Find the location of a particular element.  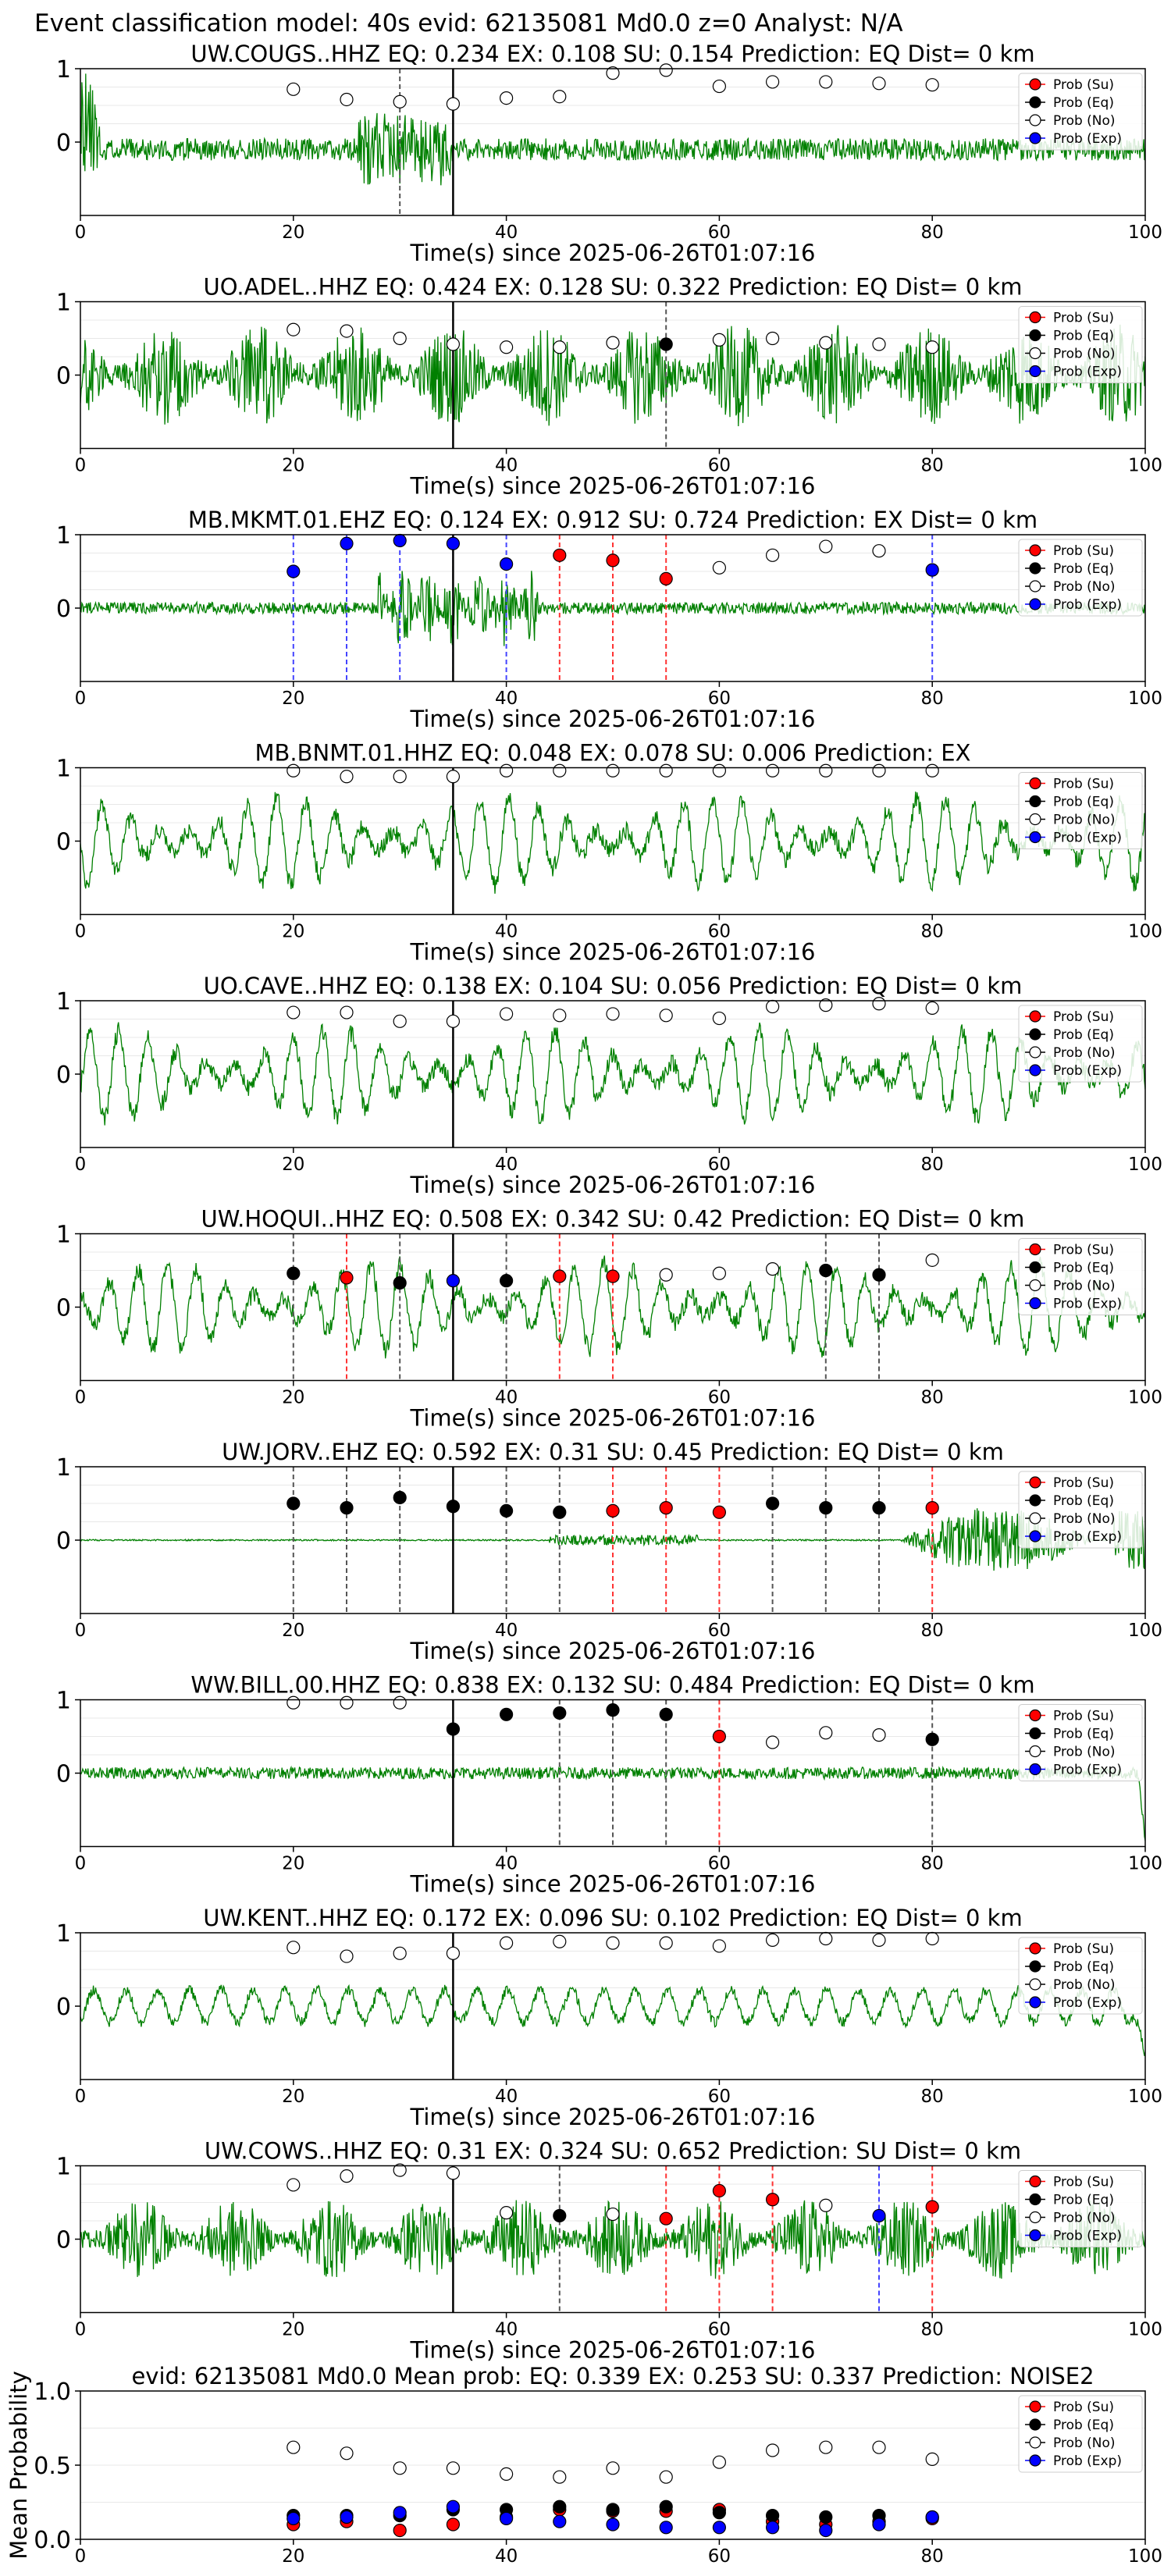

y-axis-label: Mean Probability is located at coordinates (18, 2465).